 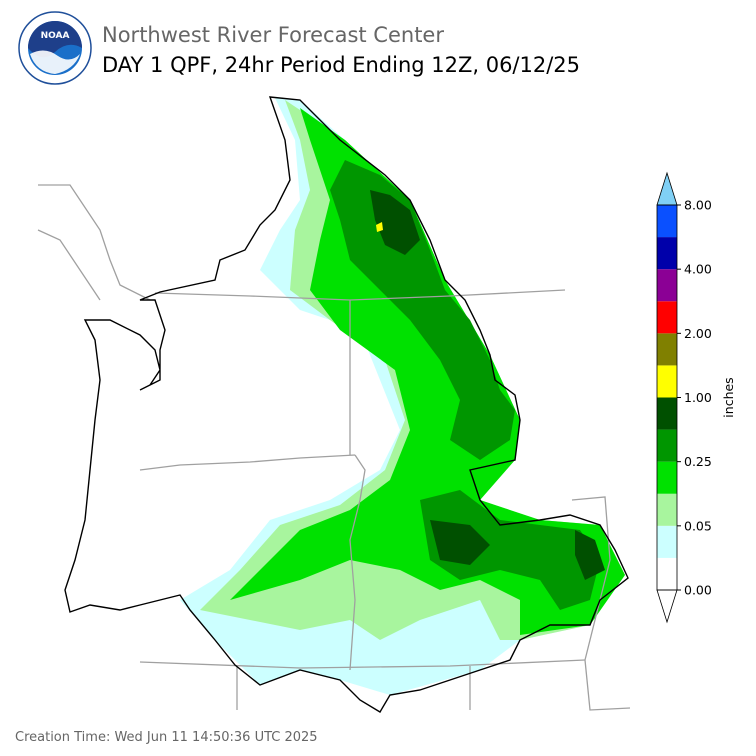 What do you see at coordinates (698, 269) in the screenshot?
I see `colorbar-tick-label: 4.00` at bounding box center [698, 269].